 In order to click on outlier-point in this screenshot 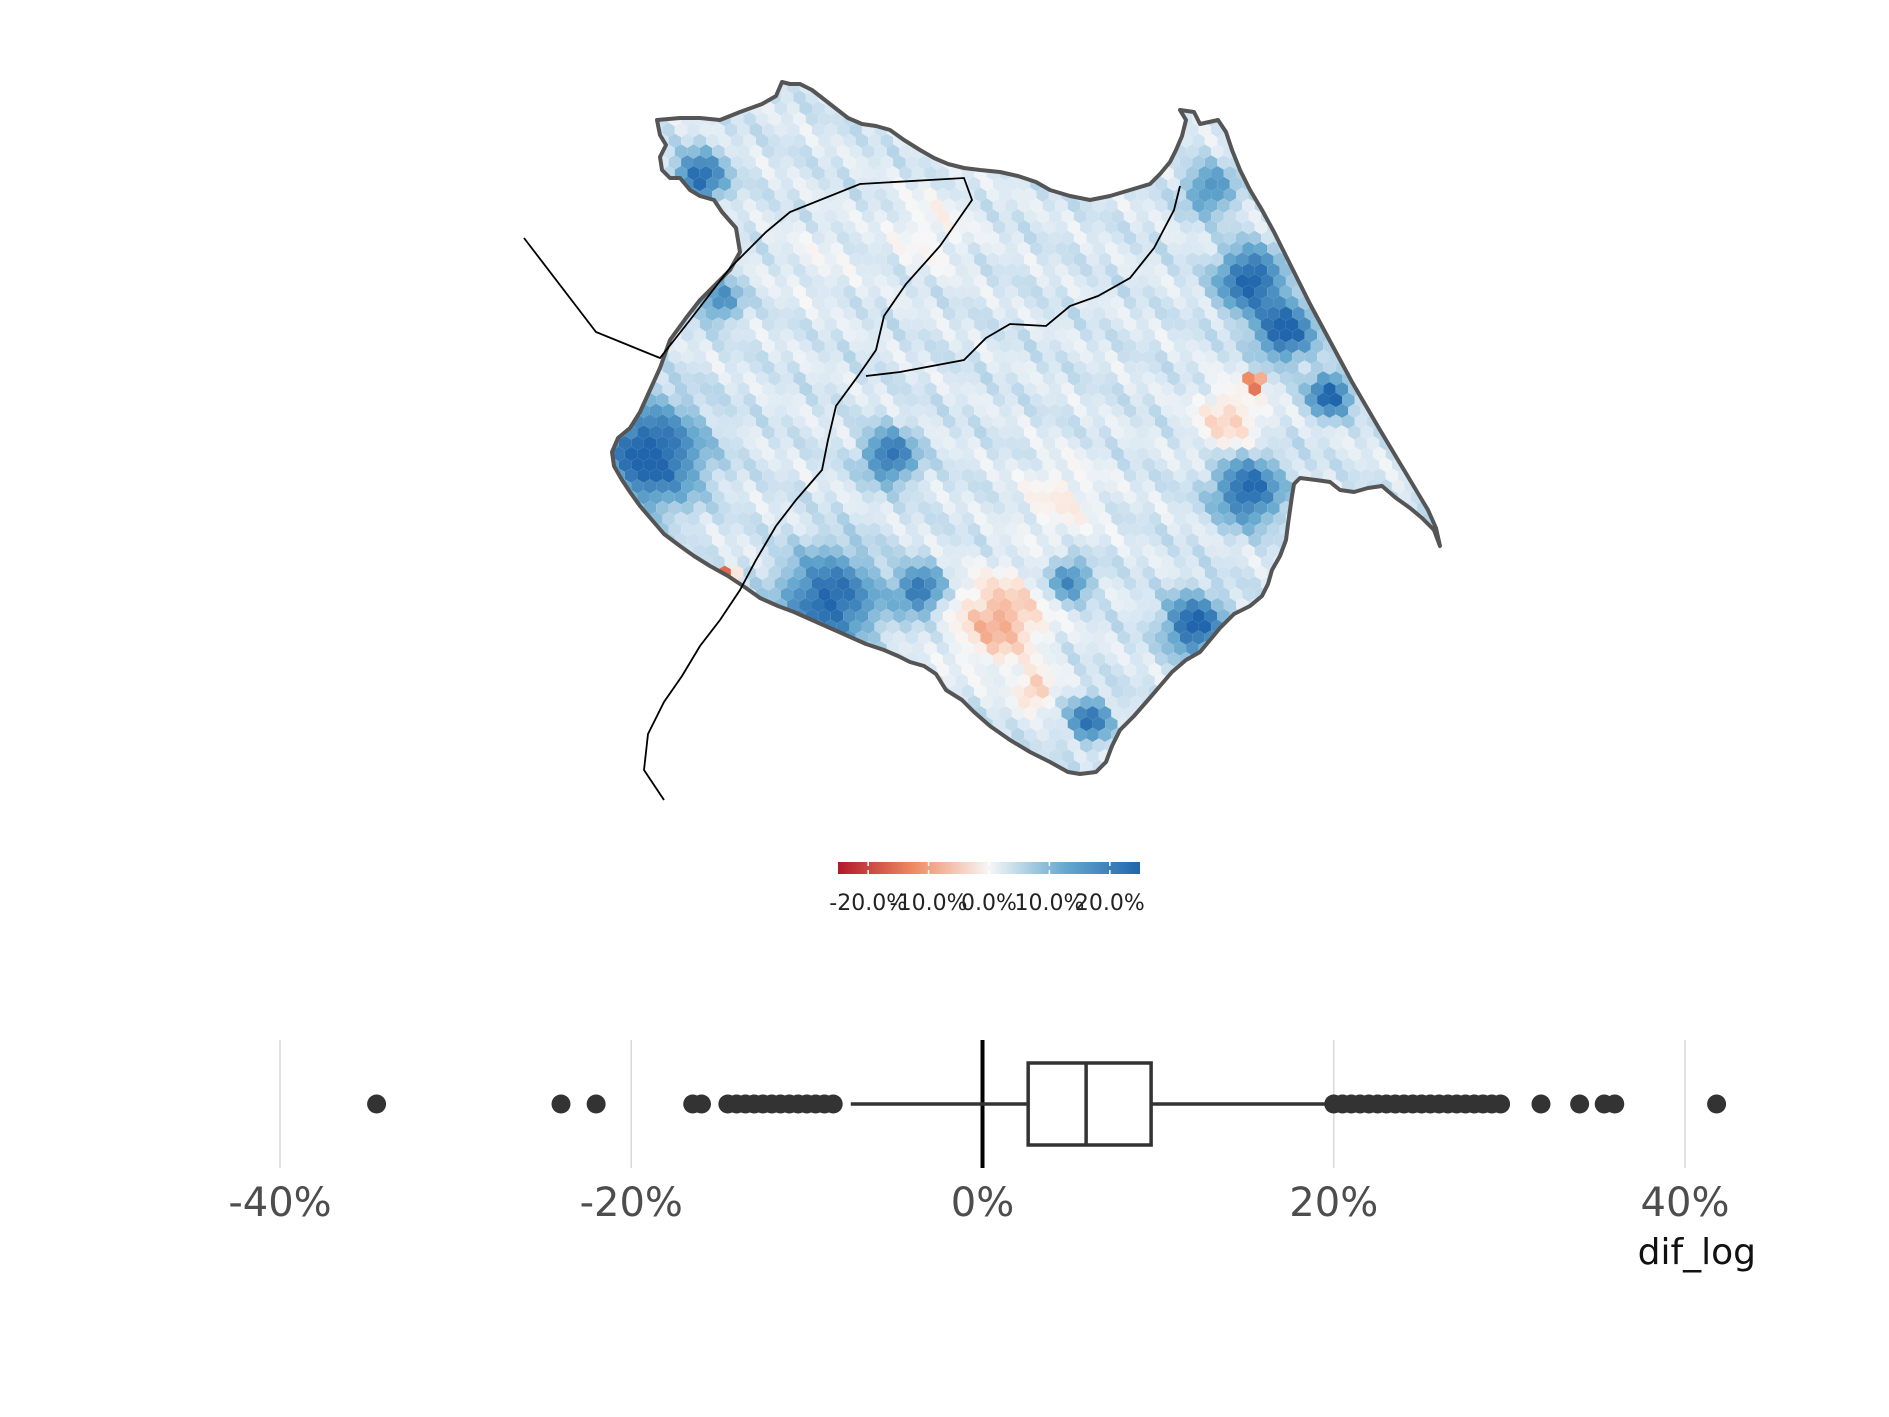, I will do `click(1615, 1104)`.